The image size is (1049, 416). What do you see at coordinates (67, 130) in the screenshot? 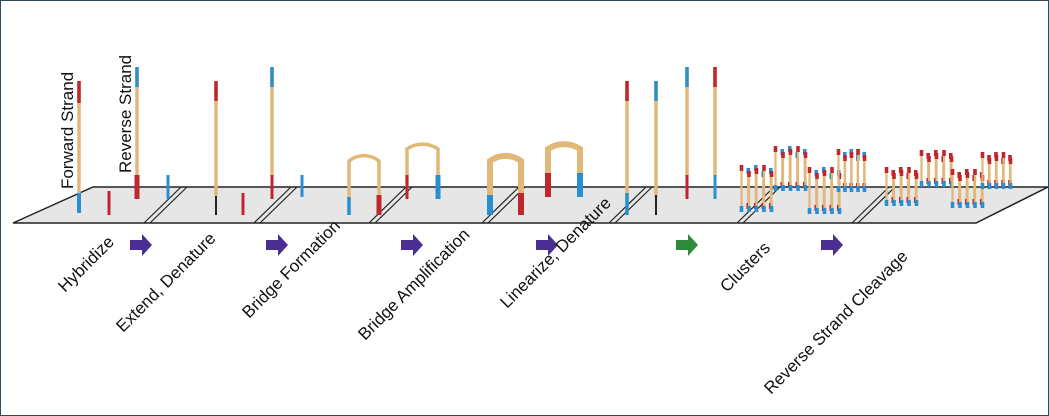
I see `forward-strand-label: Forward Strand` at bounding box center [67, 130].